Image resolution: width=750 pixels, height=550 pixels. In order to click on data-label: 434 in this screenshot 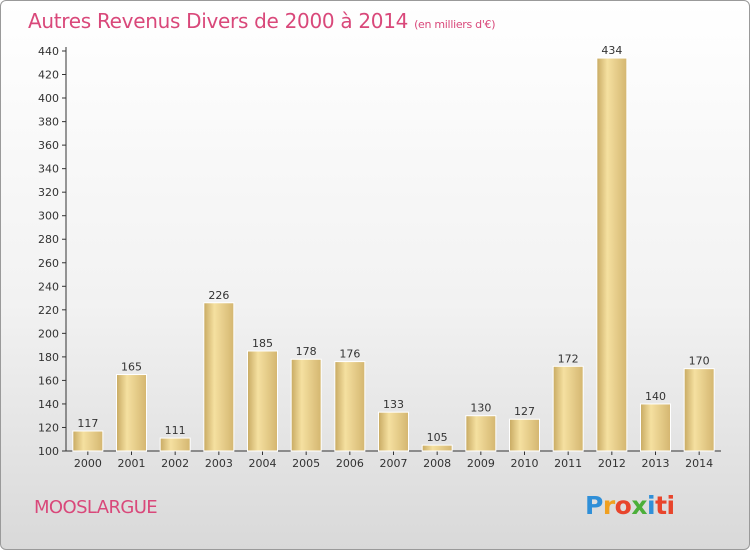, I will do `click(611, 50)`.